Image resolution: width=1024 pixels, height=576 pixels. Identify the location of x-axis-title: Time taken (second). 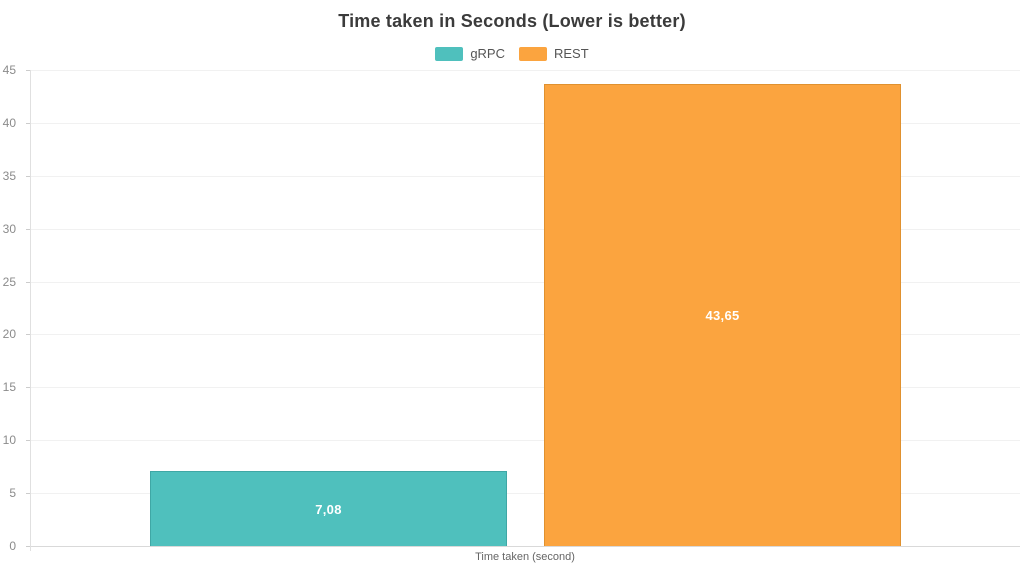
(525, 557).